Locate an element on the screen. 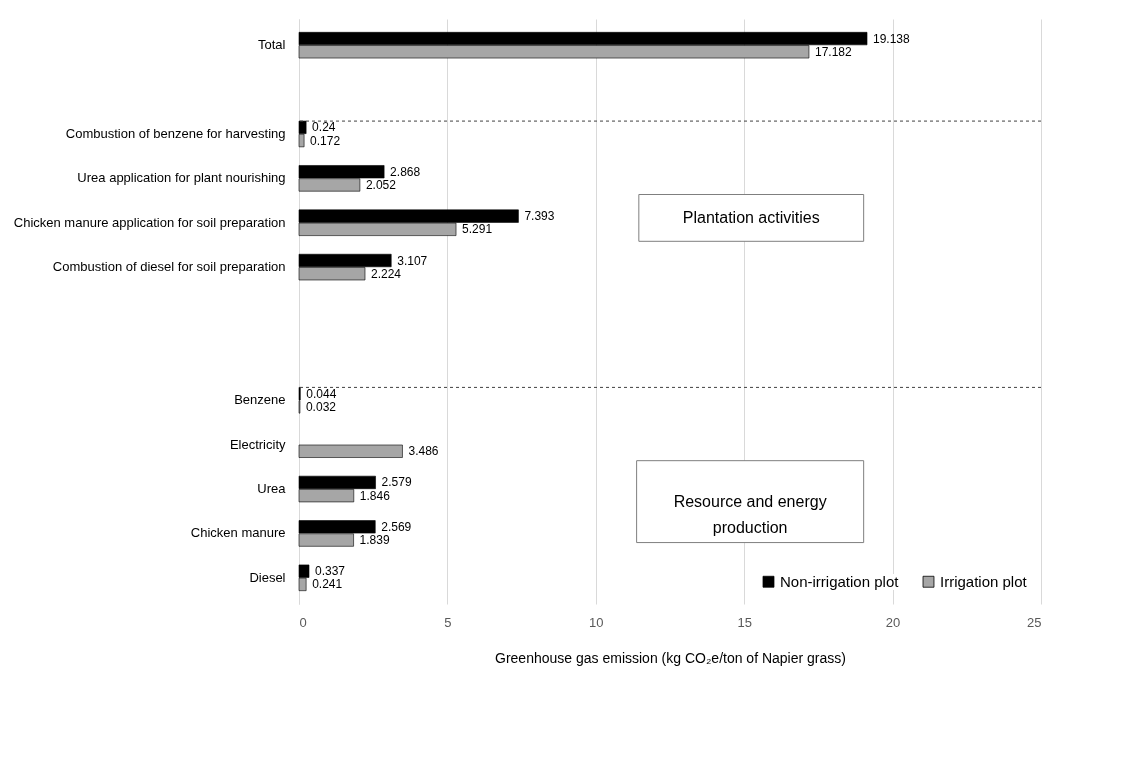 The height and width of the screenshot is (762, 1135). data-label: 2.579 is located at coordinates (396, 482).